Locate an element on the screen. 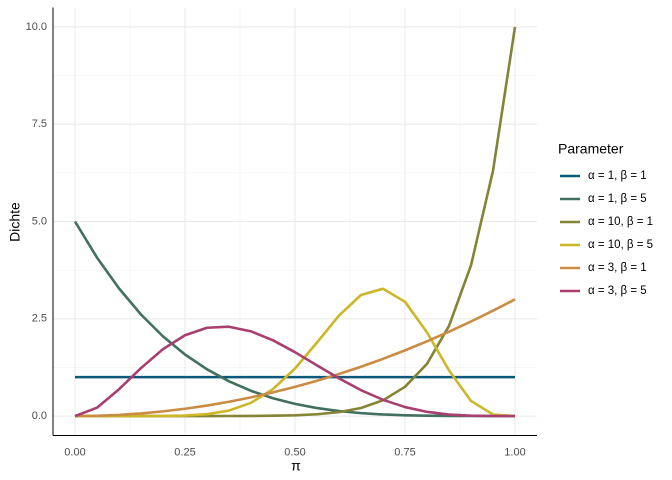 This screenshot has width=672, height=480. legend-label: α = 1, β = 1 is located at coordinates (617, 176).